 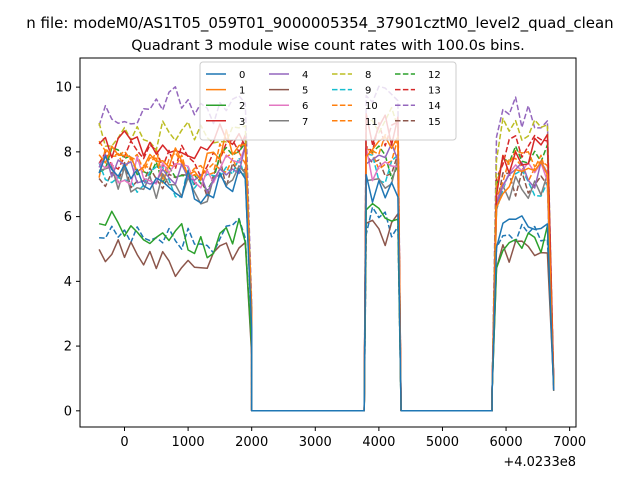 I want to click on x-tick-label: 2000, so click(x=251, y=442).